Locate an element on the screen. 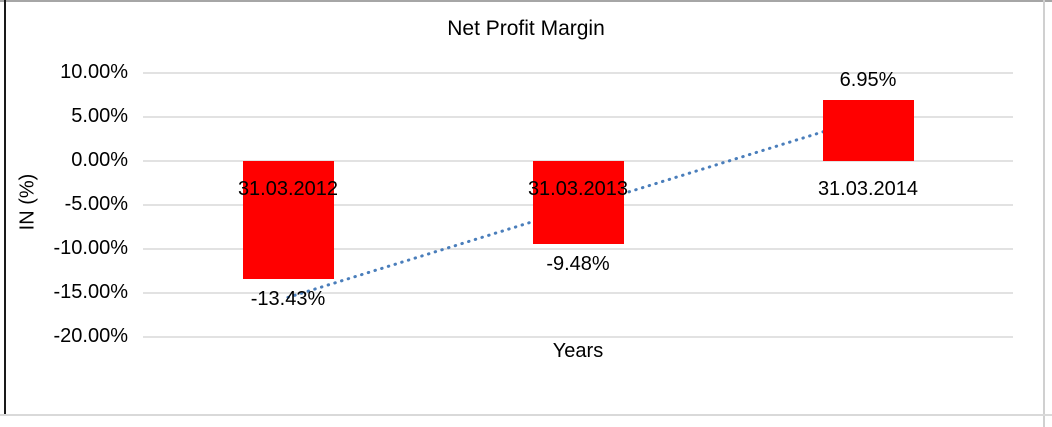 The height and width of the screenshot is (427, 1052). bar-31.03.2014 is located at coordinates (868, 130).